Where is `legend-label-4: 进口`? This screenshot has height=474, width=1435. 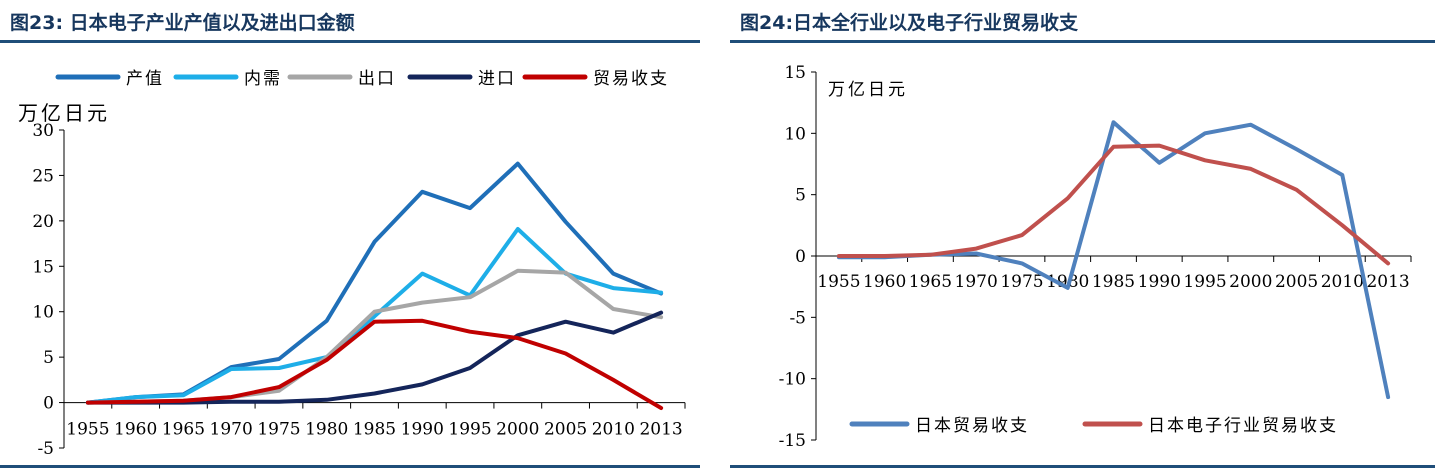
legend-label-4: 进口 is located at coordinates (497, 79).